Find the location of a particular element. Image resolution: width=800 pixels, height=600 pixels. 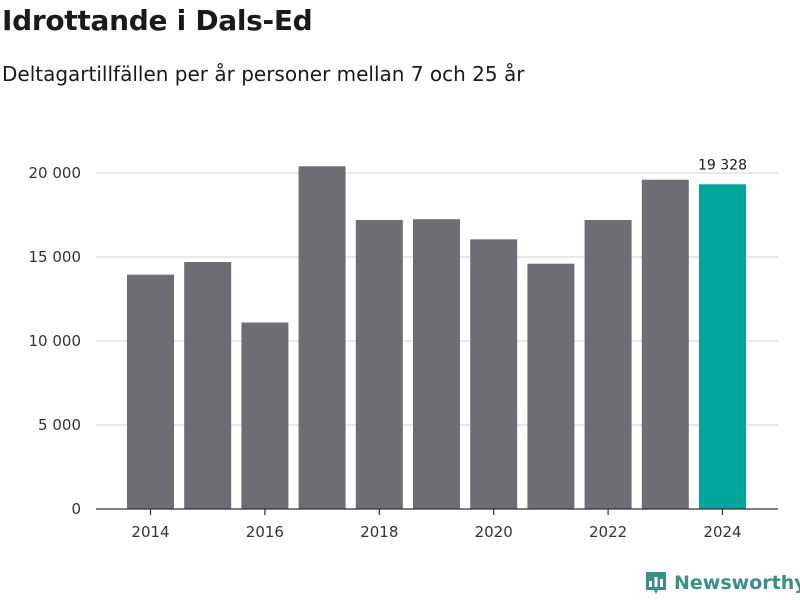

chart-title: Idrottande i Dals-Ed is located at coordinates (157, 20).